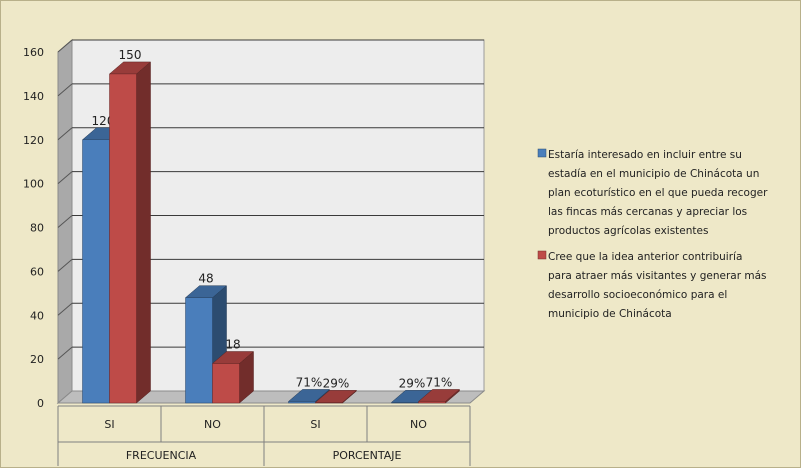 The width and height of the screenshot is (801, 468). I want to click on y-tick-label: 40, so click(37, 315).